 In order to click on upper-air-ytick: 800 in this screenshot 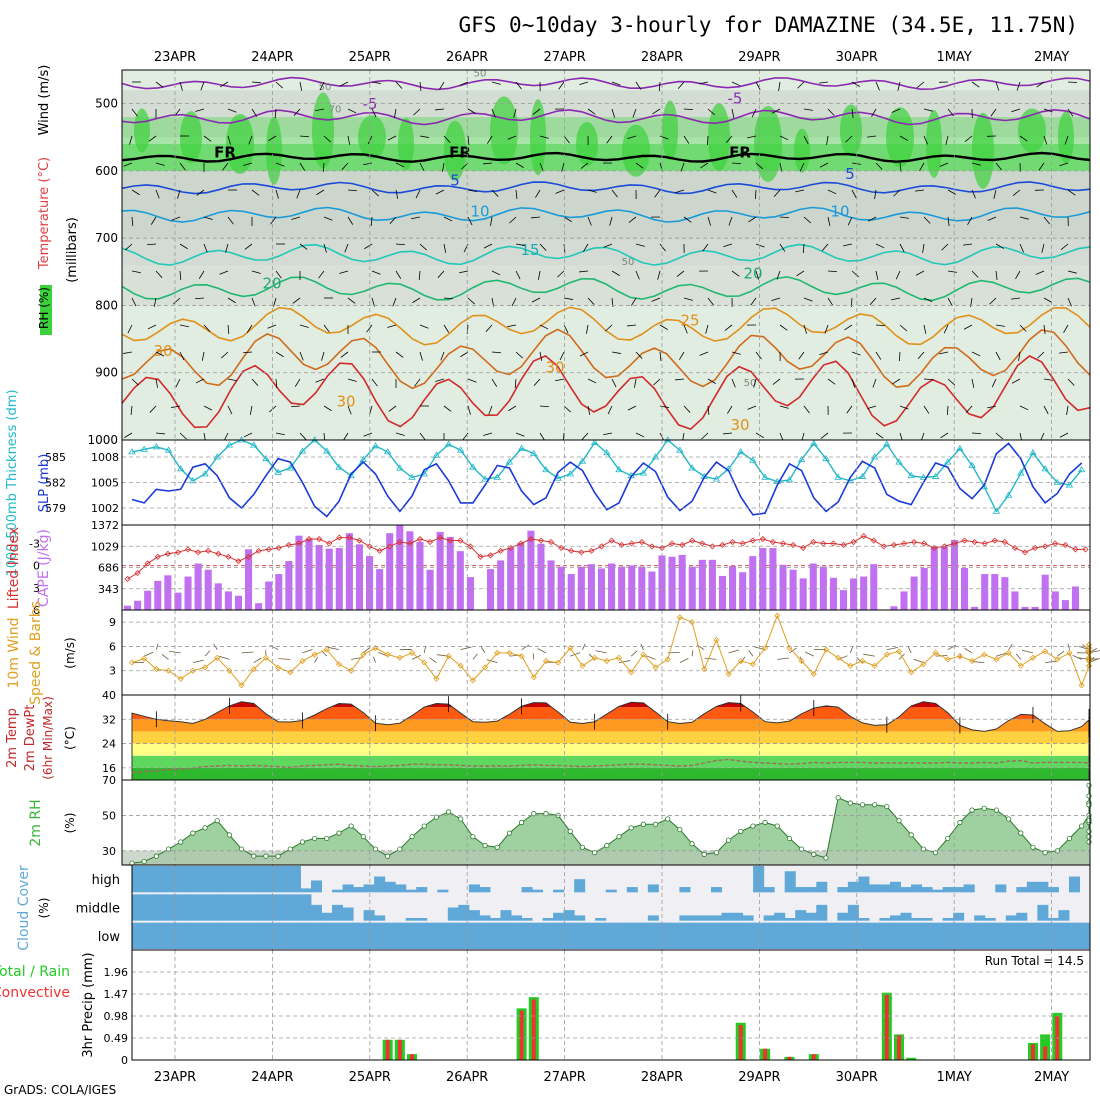, I will do `click(106, 305)`.